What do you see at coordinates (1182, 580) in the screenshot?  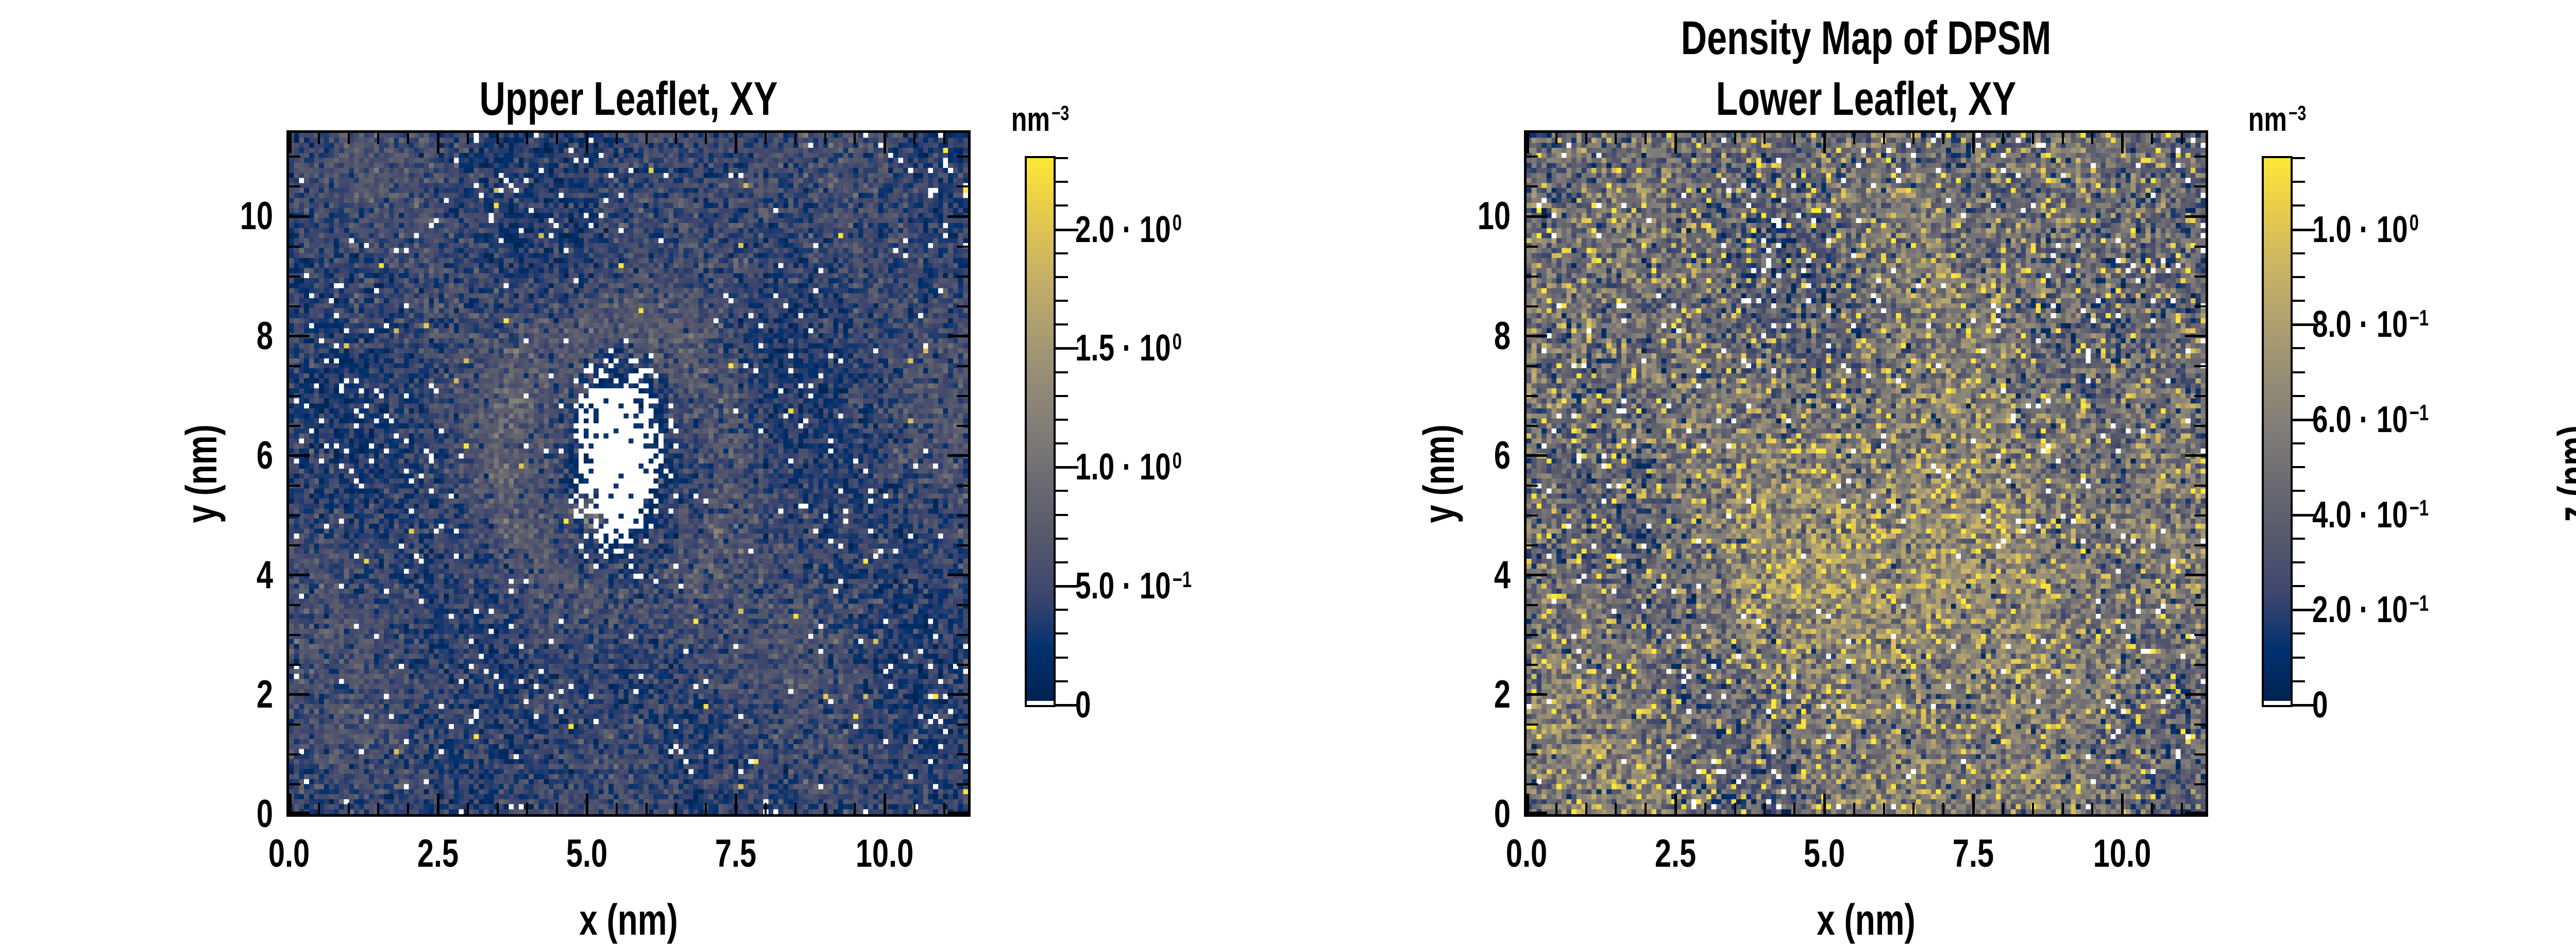 I see `colorbar-tick-label-exponent: −1` at bounding box center [1182, 580].